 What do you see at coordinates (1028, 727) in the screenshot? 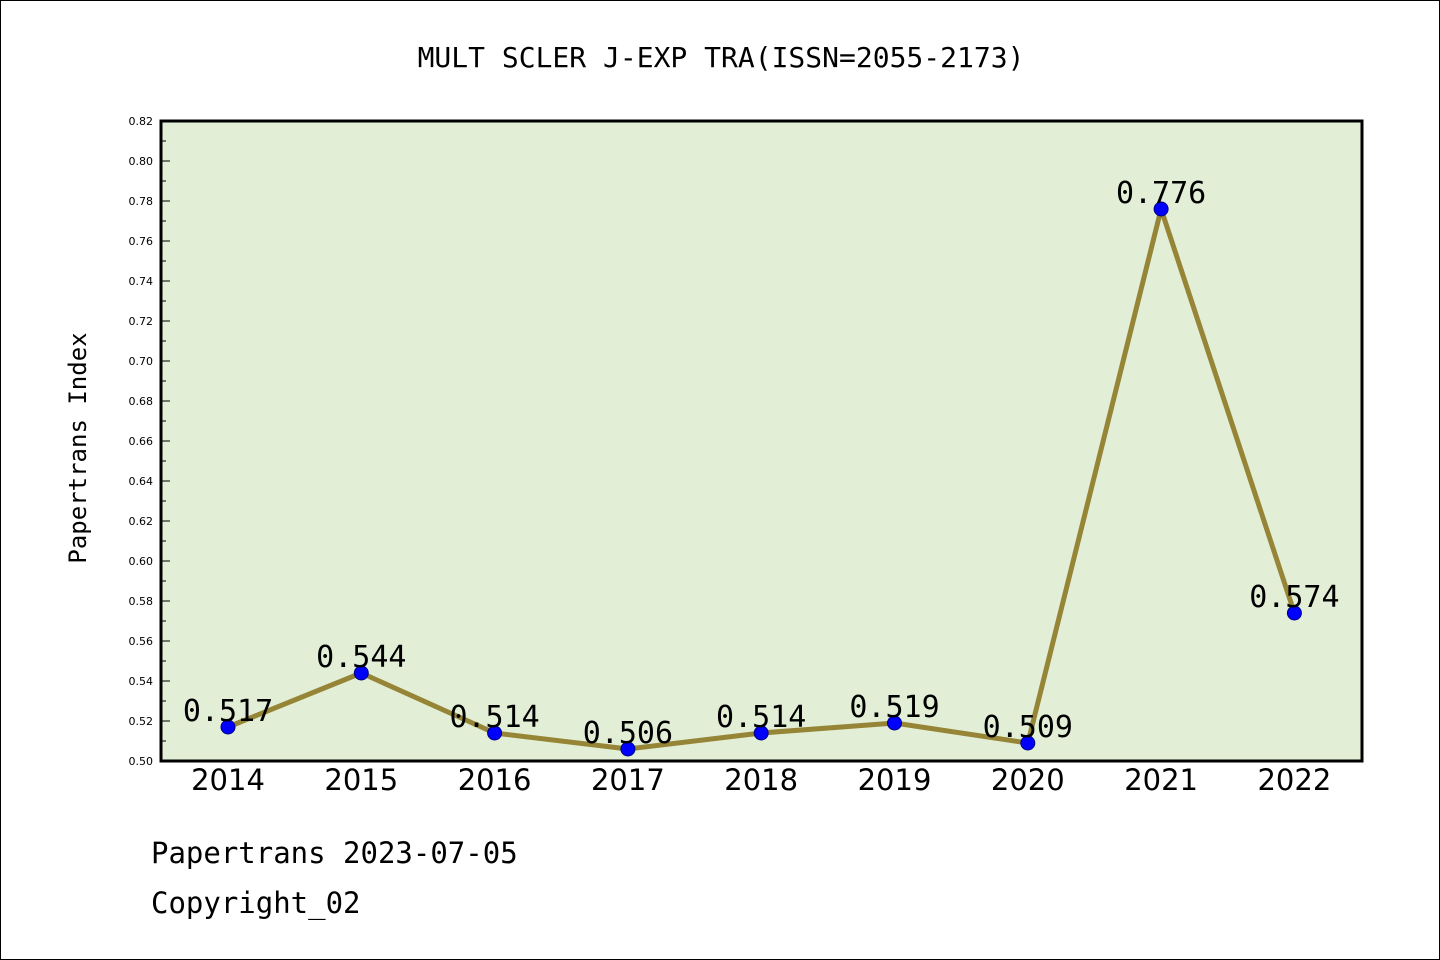
I see `data-point-label: 0.509` at bounding box center [1028, 727].